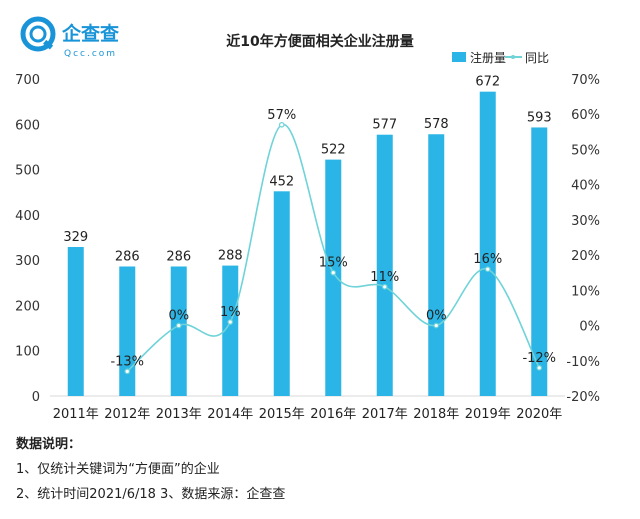  Describe the element at coordinates (281, 181) in the screenshot. I see `bar-value-label: 452` at that location.